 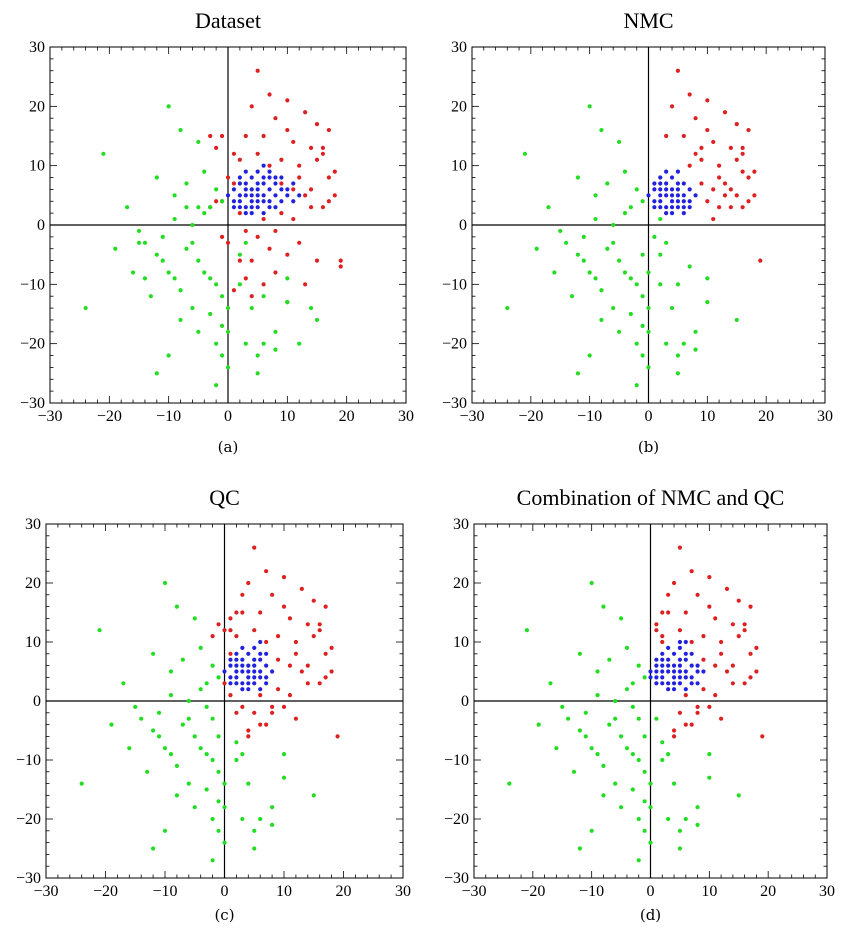 I want to click on chart-title: NMC, so click(x=648, y=20).